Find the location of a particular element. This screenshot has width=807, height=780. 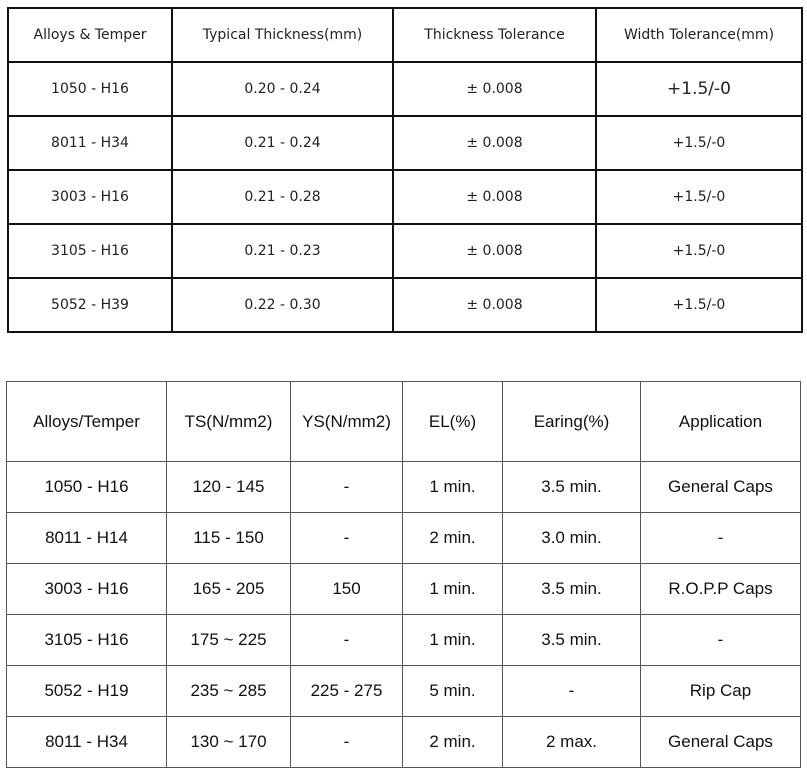

ts-cell: 120 - 145 is located at coordinates (228, 487).